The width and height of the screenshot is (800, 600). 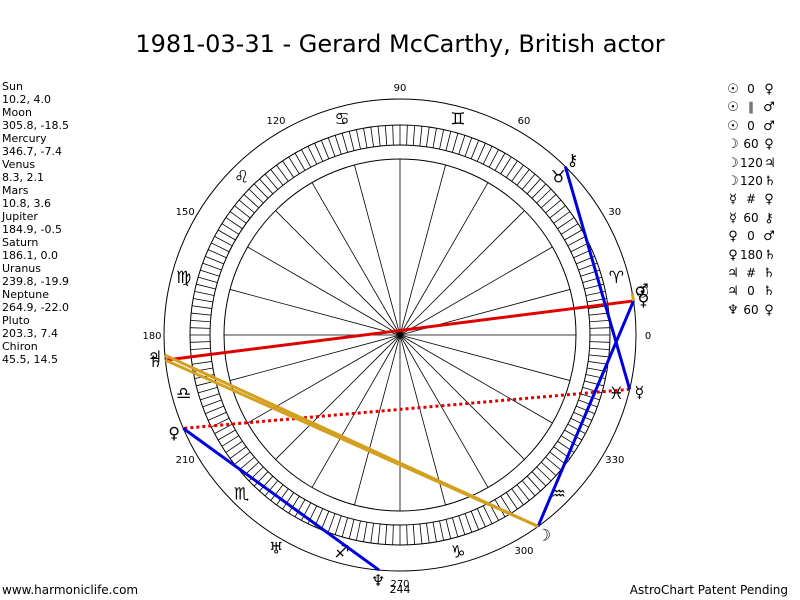 What do you see at coordinates (183, 394) in the screenshot?
I see `zodiac-sign-glyph: ♎` at bounding box center [183, 394].